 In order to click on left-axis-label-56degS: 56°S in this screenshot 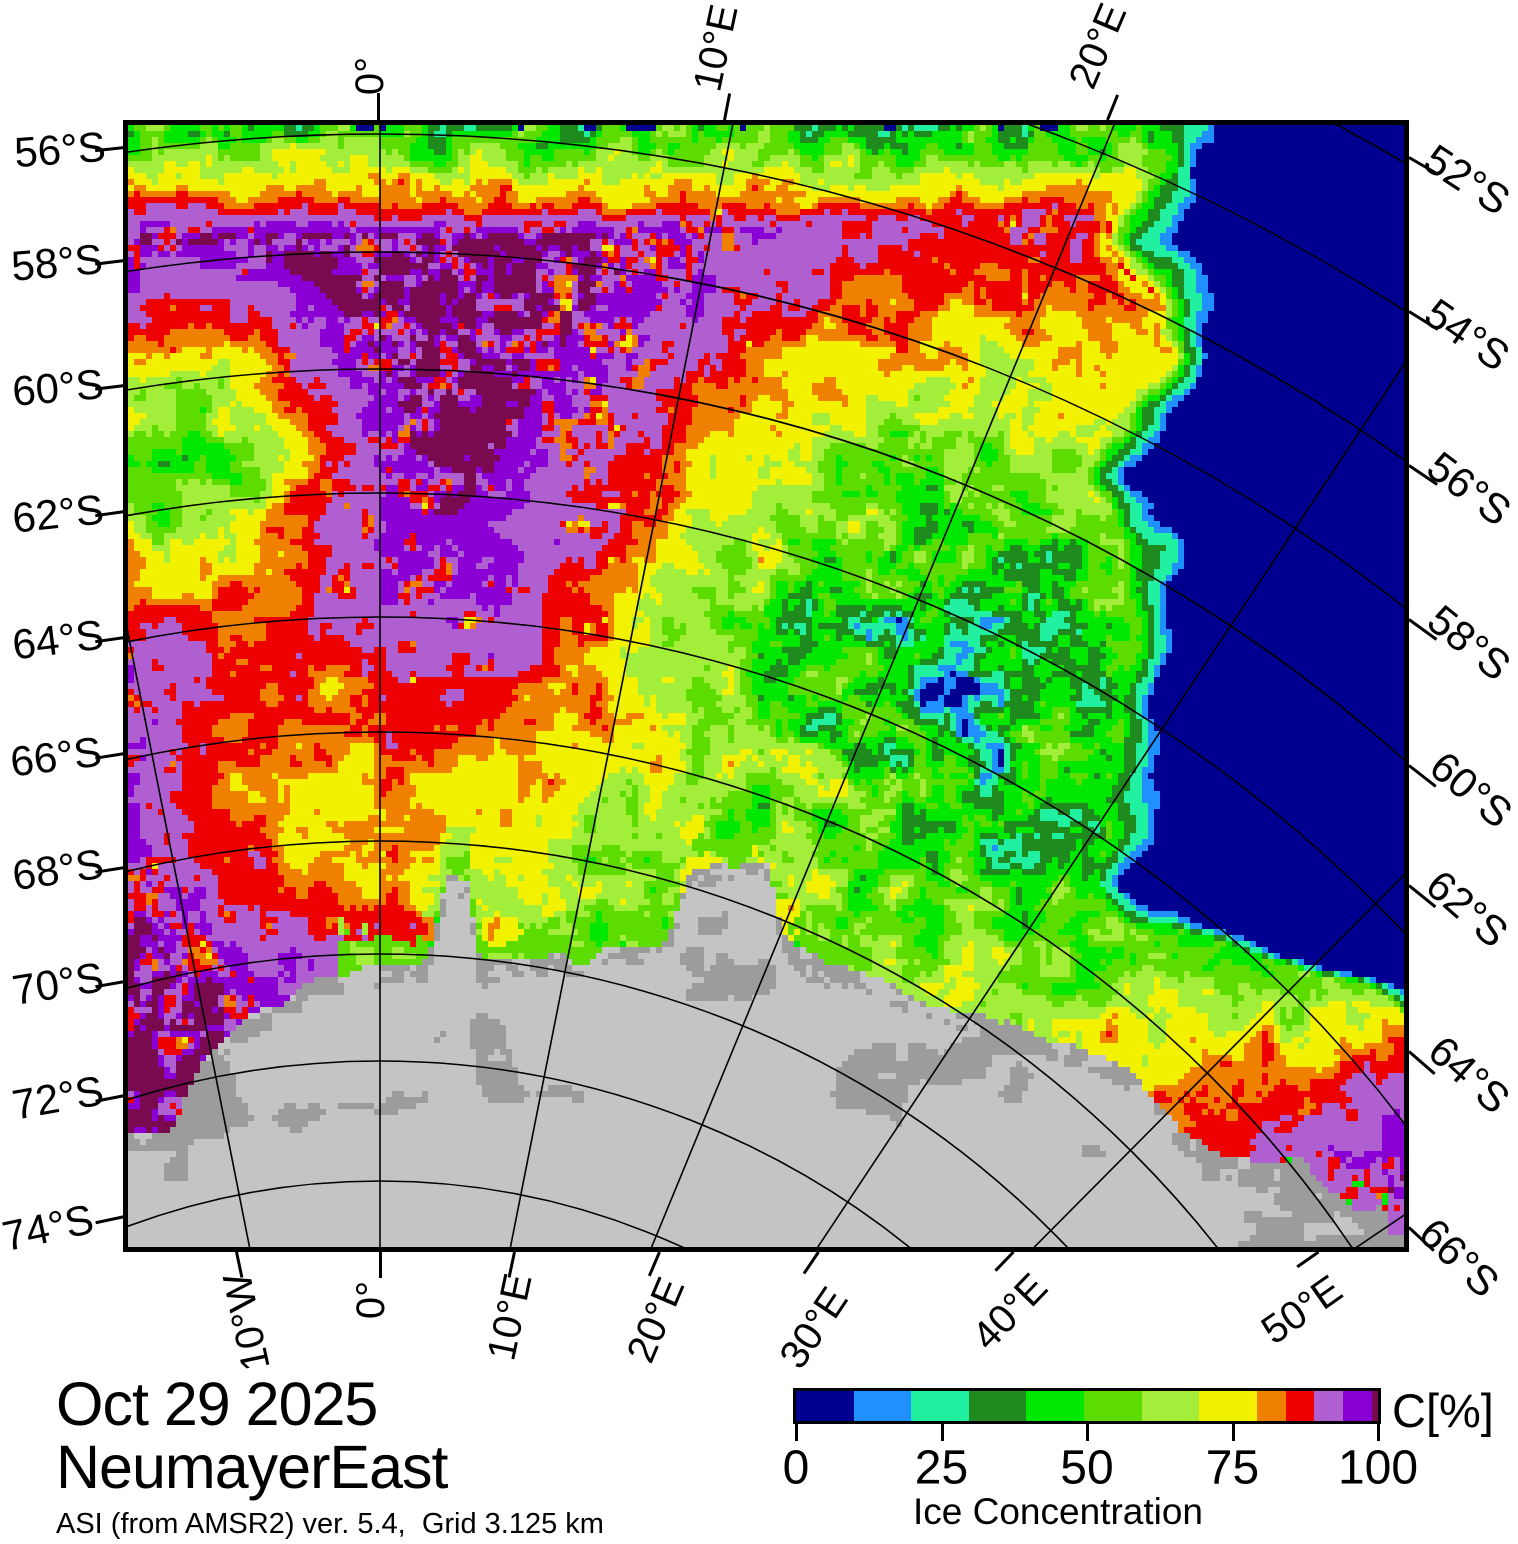, I will do `click(60, 149)`.